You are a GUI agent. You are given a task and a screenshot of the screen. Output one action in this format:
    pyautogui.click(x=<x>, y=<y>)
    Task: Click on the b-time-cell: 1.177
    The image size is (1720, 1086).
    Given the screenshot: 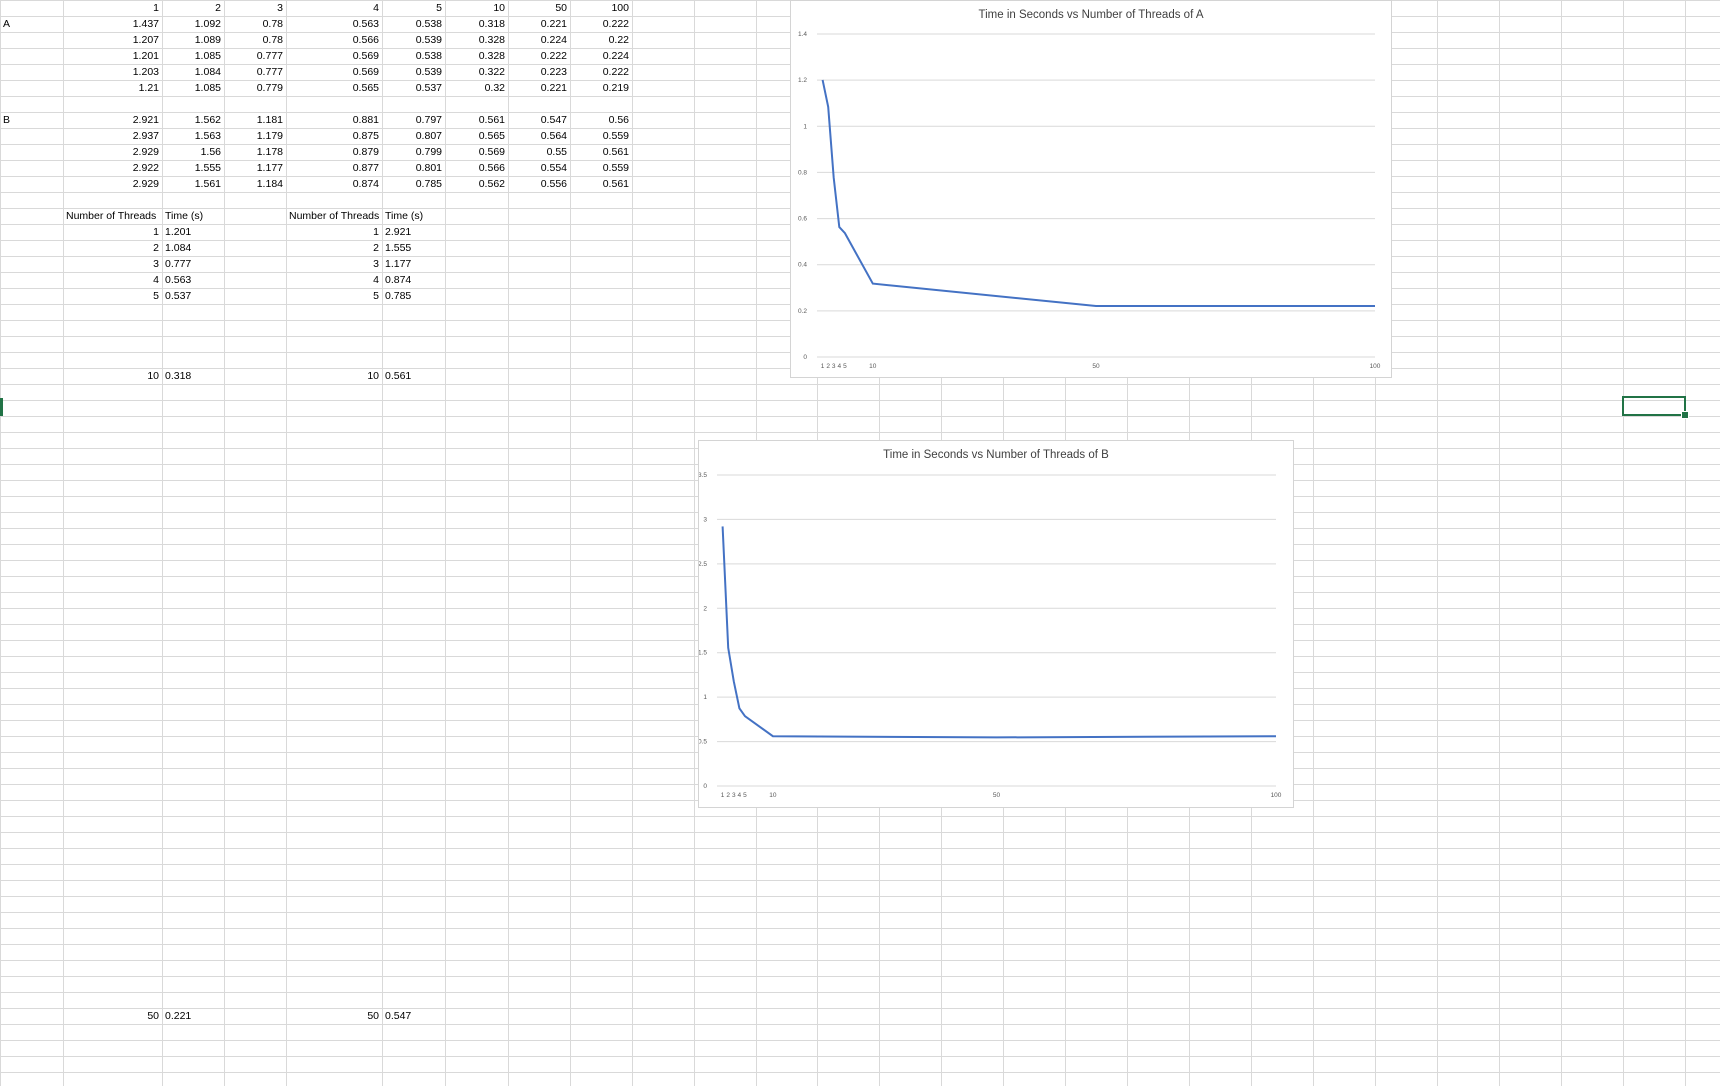 What is the action you would take?
    pyautogui.click(x=269, y=168)
    